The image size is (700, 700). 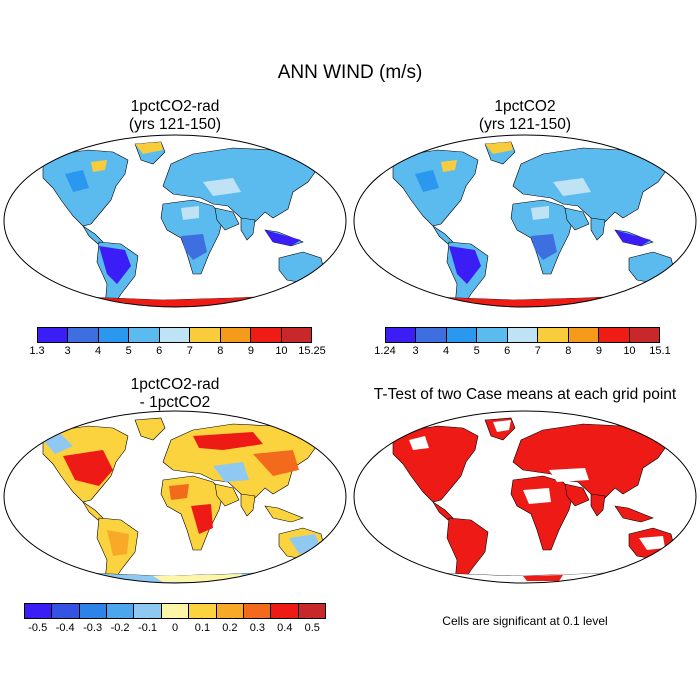 I want to click on panel-1-title: 1pctCO2-rad (yrs 121-150), so click(x=175, y=116).